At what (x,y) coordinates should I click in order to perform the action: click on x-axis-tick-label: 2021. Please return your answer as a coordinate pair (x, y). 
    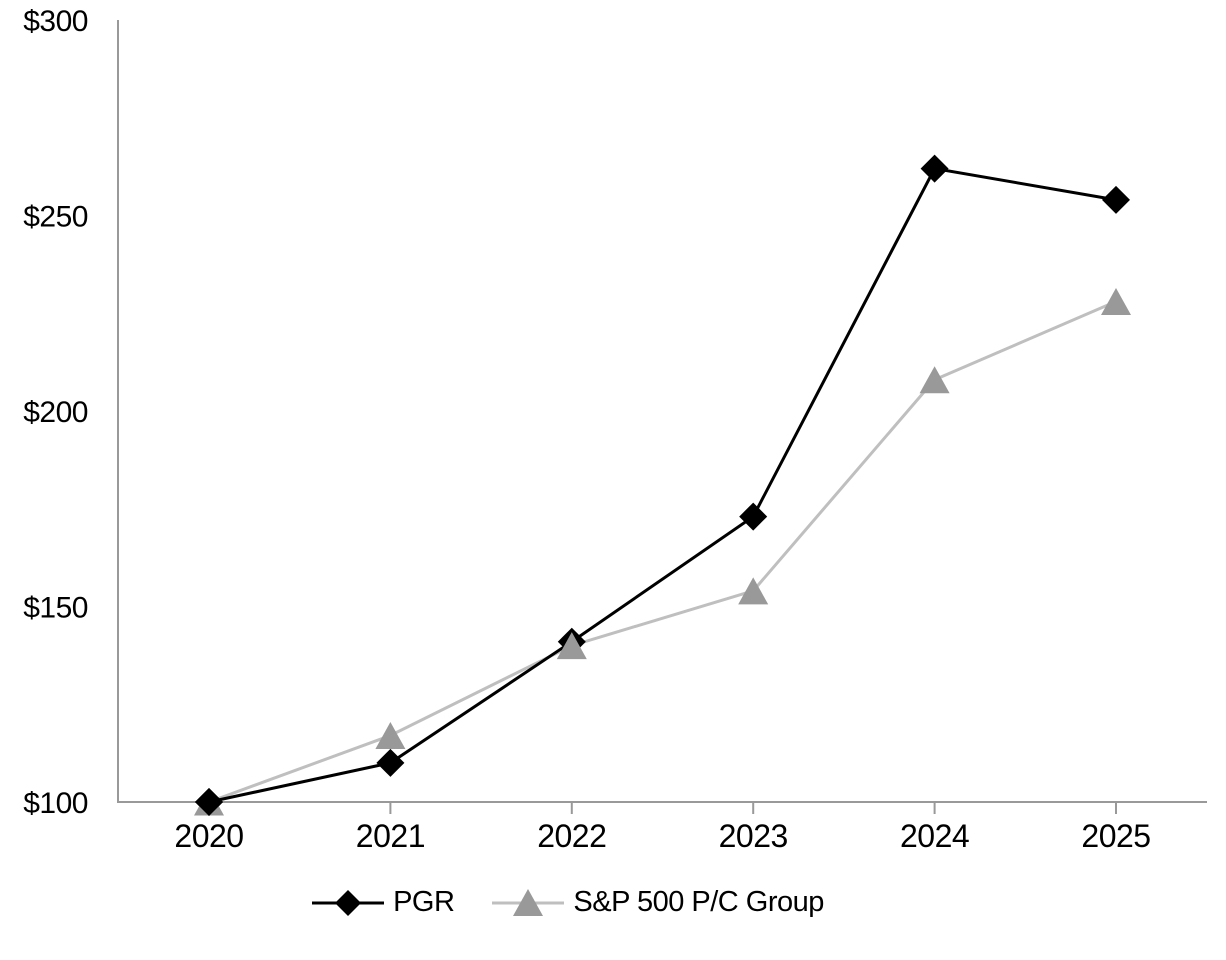
    Looking at the image, I should click on (390, 836).